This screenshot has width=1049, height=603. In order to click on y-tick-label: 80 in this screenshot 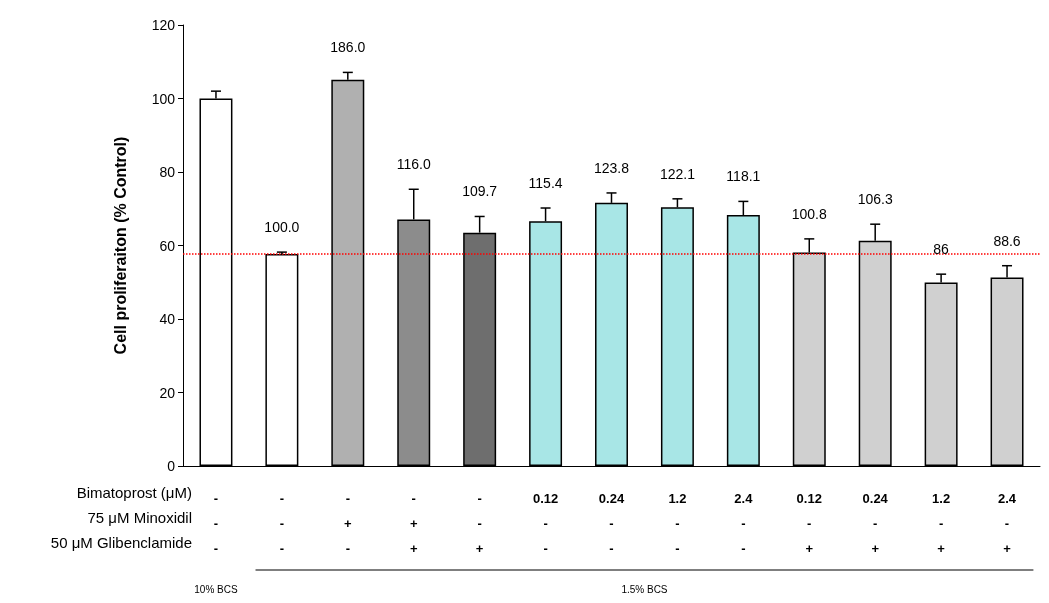, I will do `click(167, 172)`.